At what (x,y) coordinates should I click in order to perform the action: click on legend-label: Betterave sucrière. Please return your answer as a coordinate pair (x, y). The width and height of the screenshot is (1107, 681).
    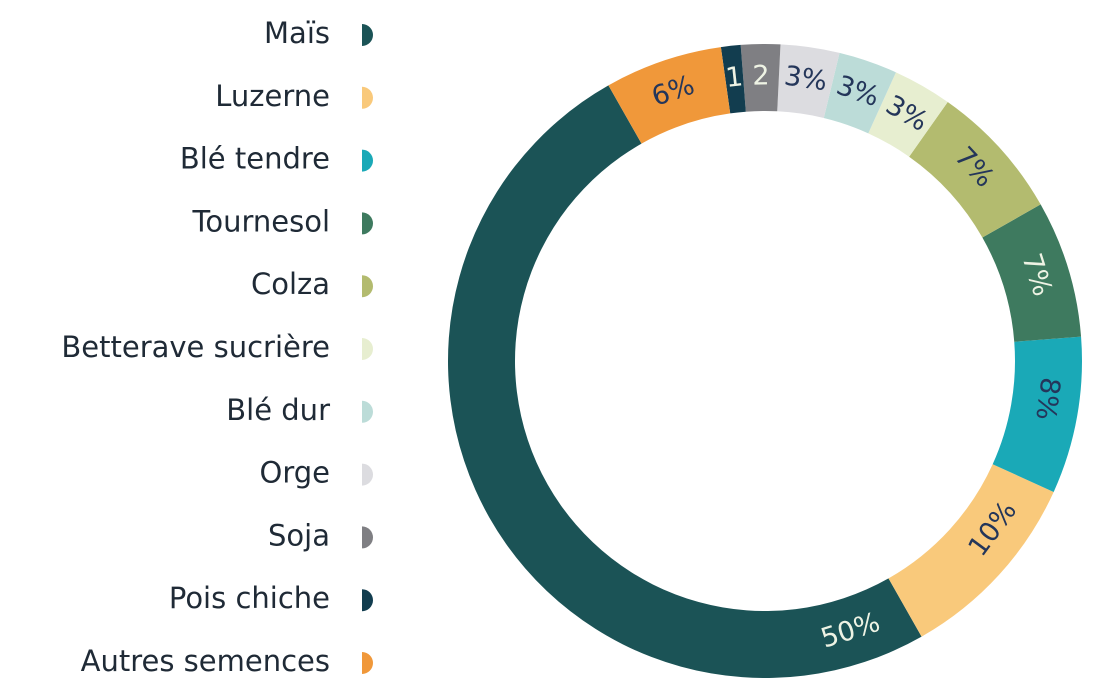
    Looking at the image, I should click on (195, 347).